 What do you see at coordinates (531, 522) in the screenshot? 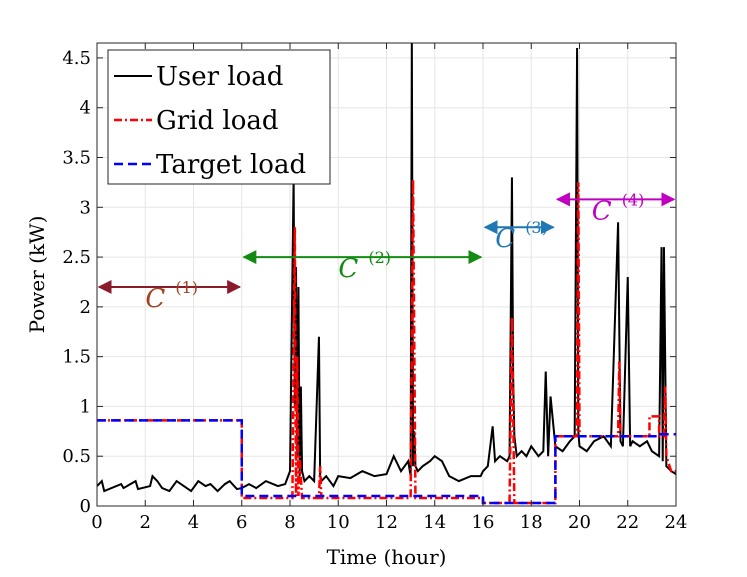
I see `x-tick-label: 18` at bounding box center [531, 522].